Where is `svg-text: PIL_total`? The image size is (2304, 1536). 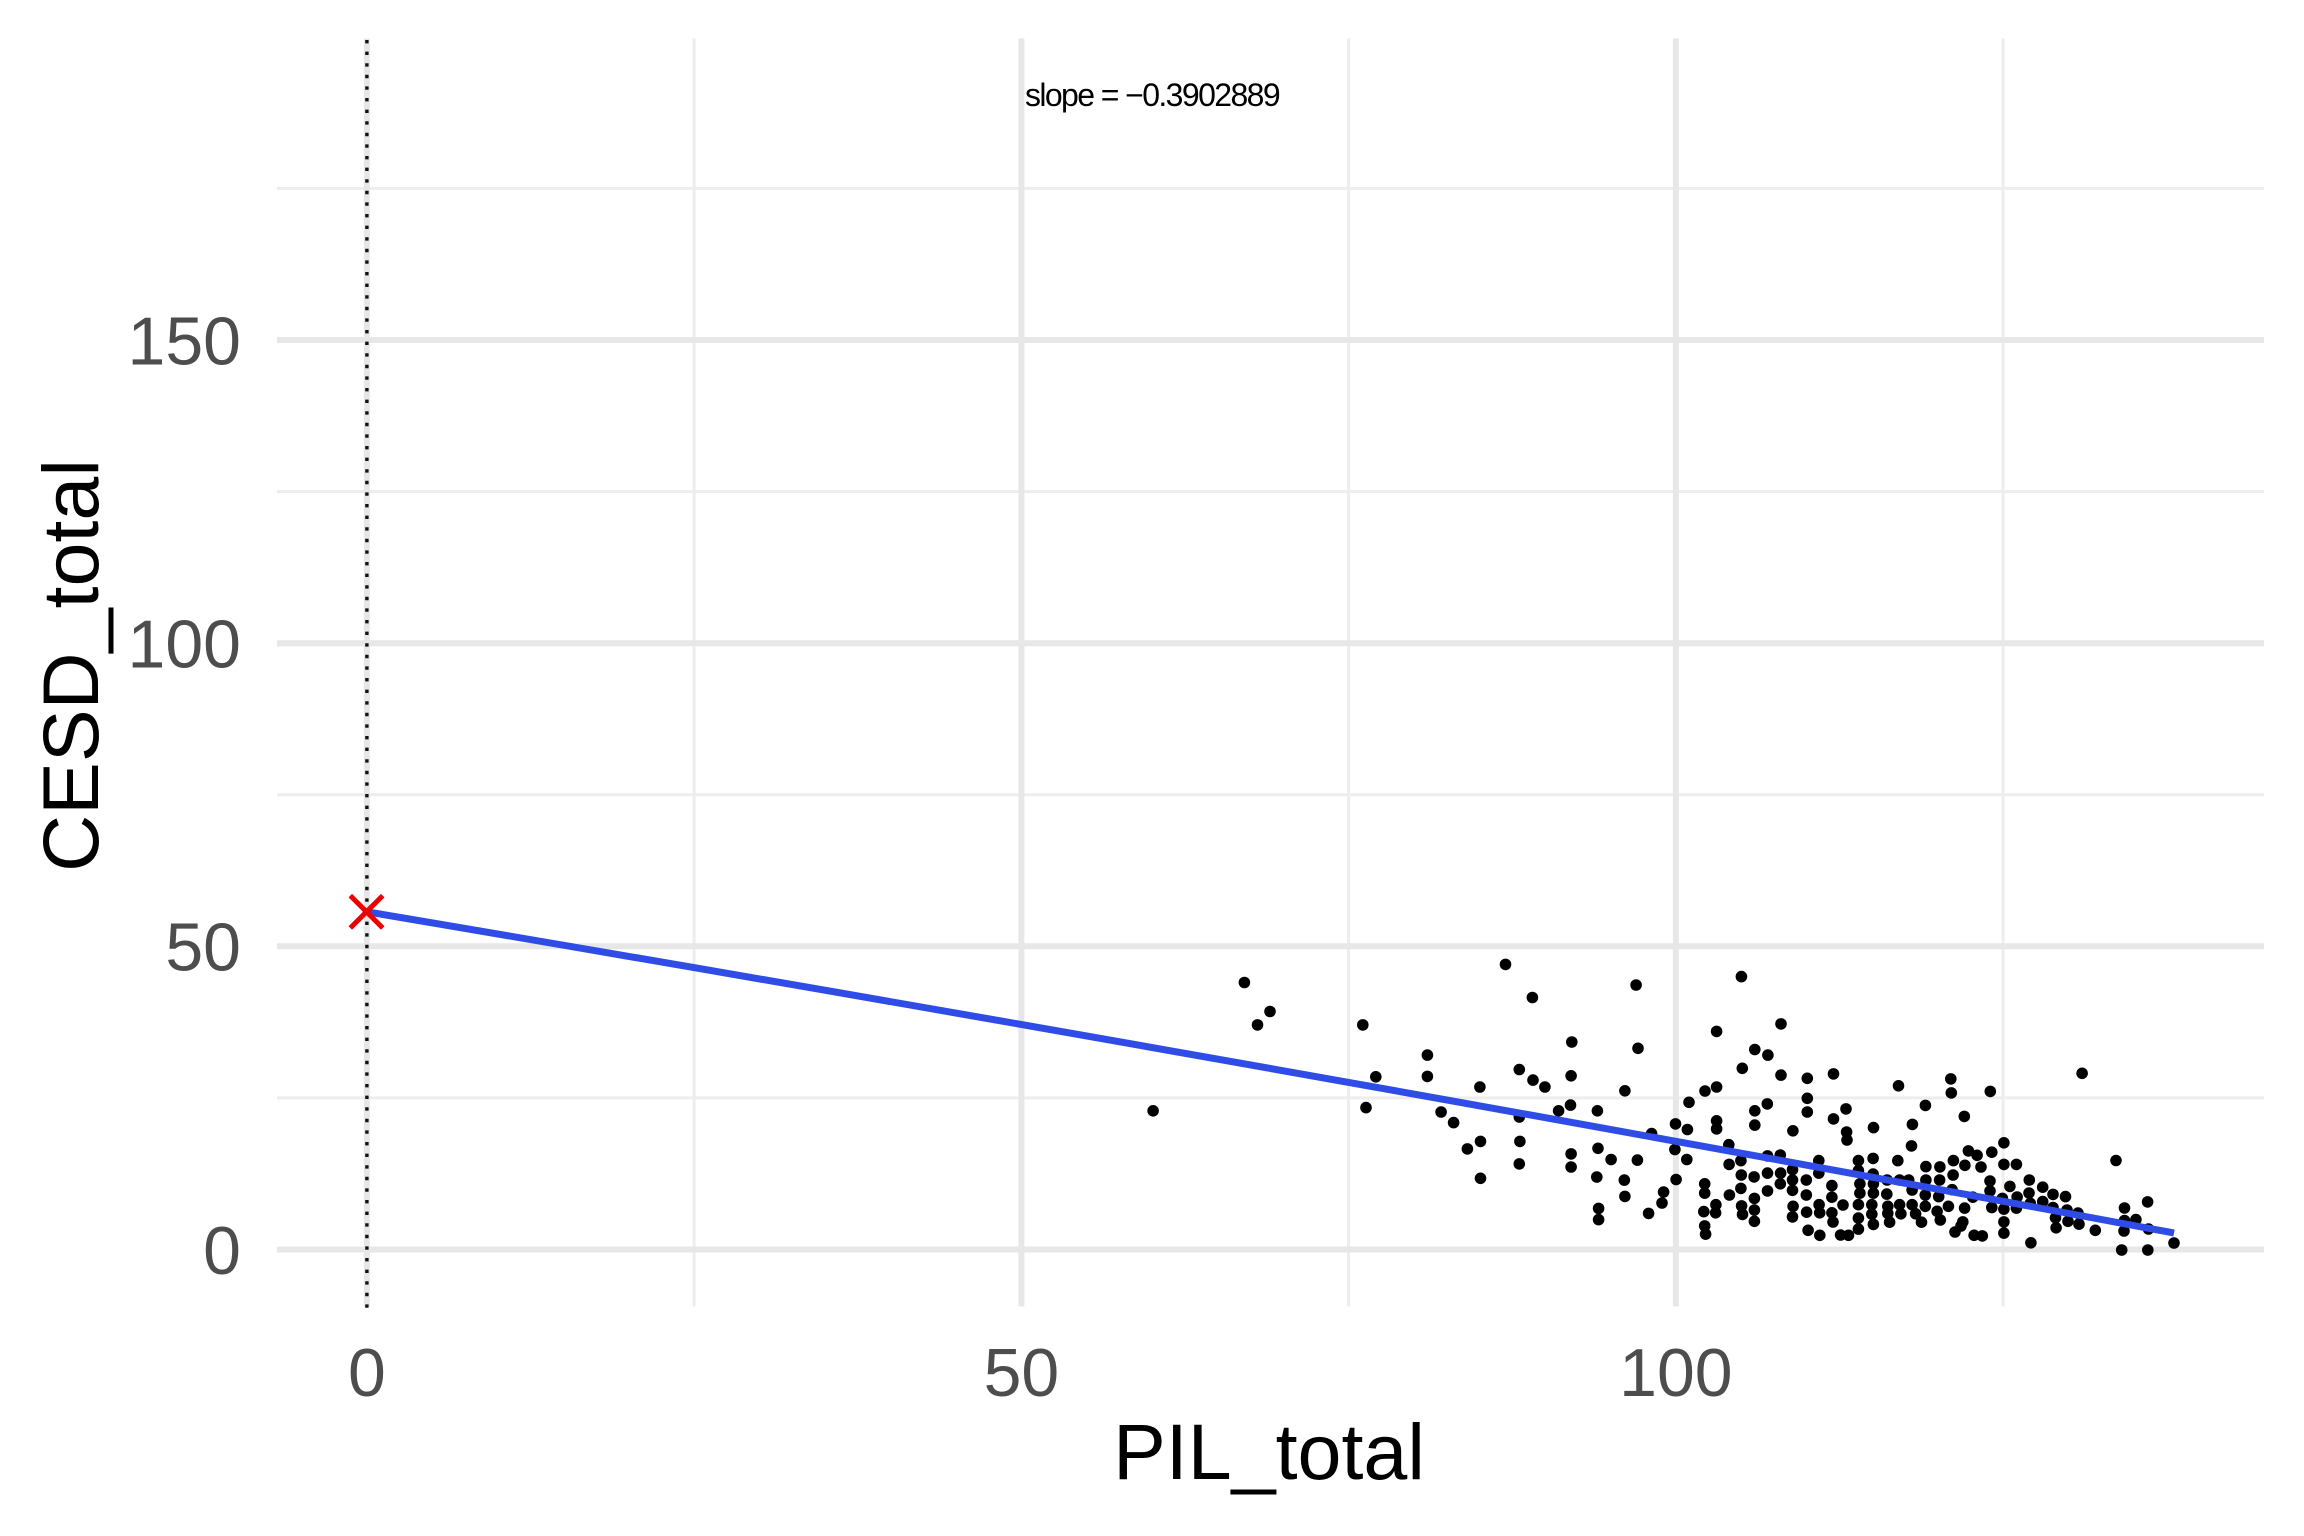 svg-text: PIL_total is located at coordinates (1269, 1451).